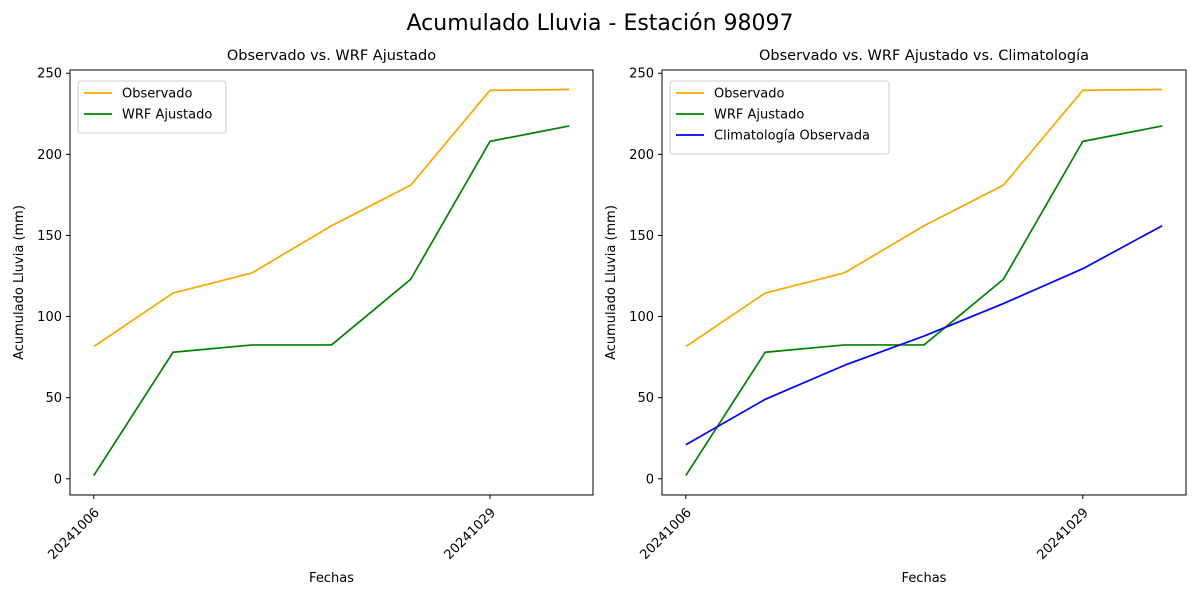 The image size is (1200, 600). I want to click on legend: Observado WRF Ajustado, so click(152, 107).